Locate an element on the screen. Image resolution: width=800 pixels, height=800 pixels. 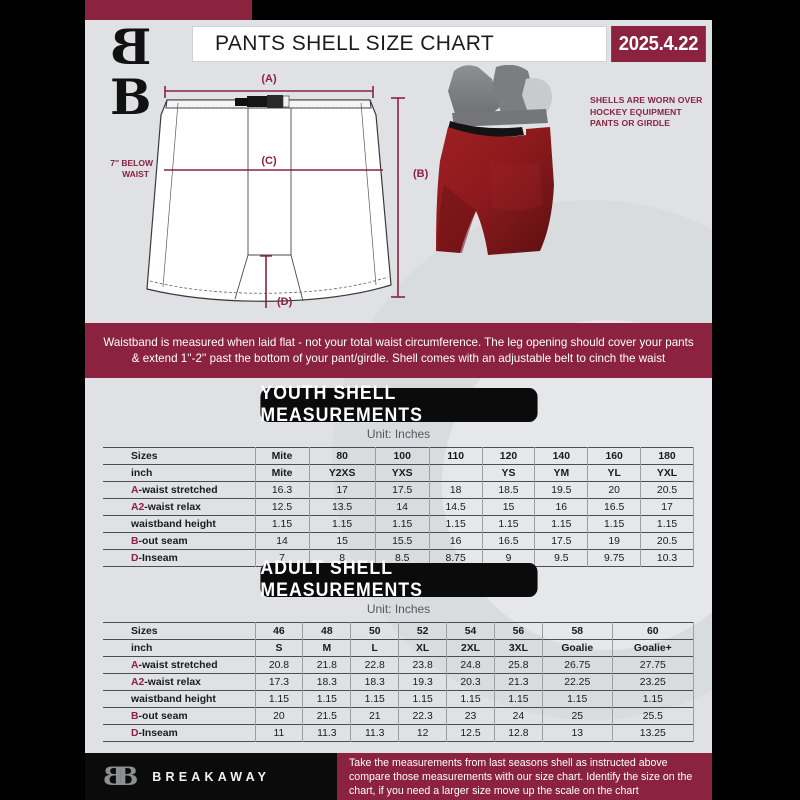
youth-unit-label: Unit: Inches is located at coordinates (398, 434).